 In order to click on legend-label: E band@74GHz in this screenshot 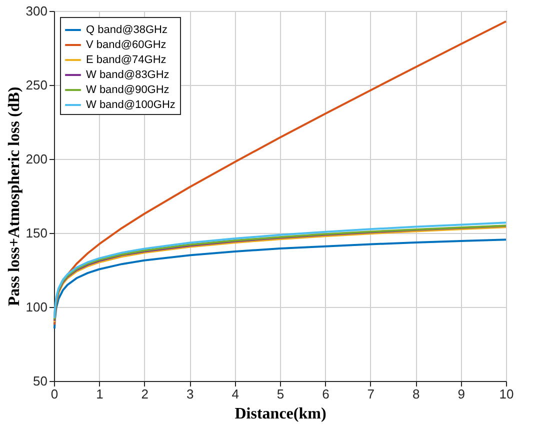, I will do `click(126, 60)`.